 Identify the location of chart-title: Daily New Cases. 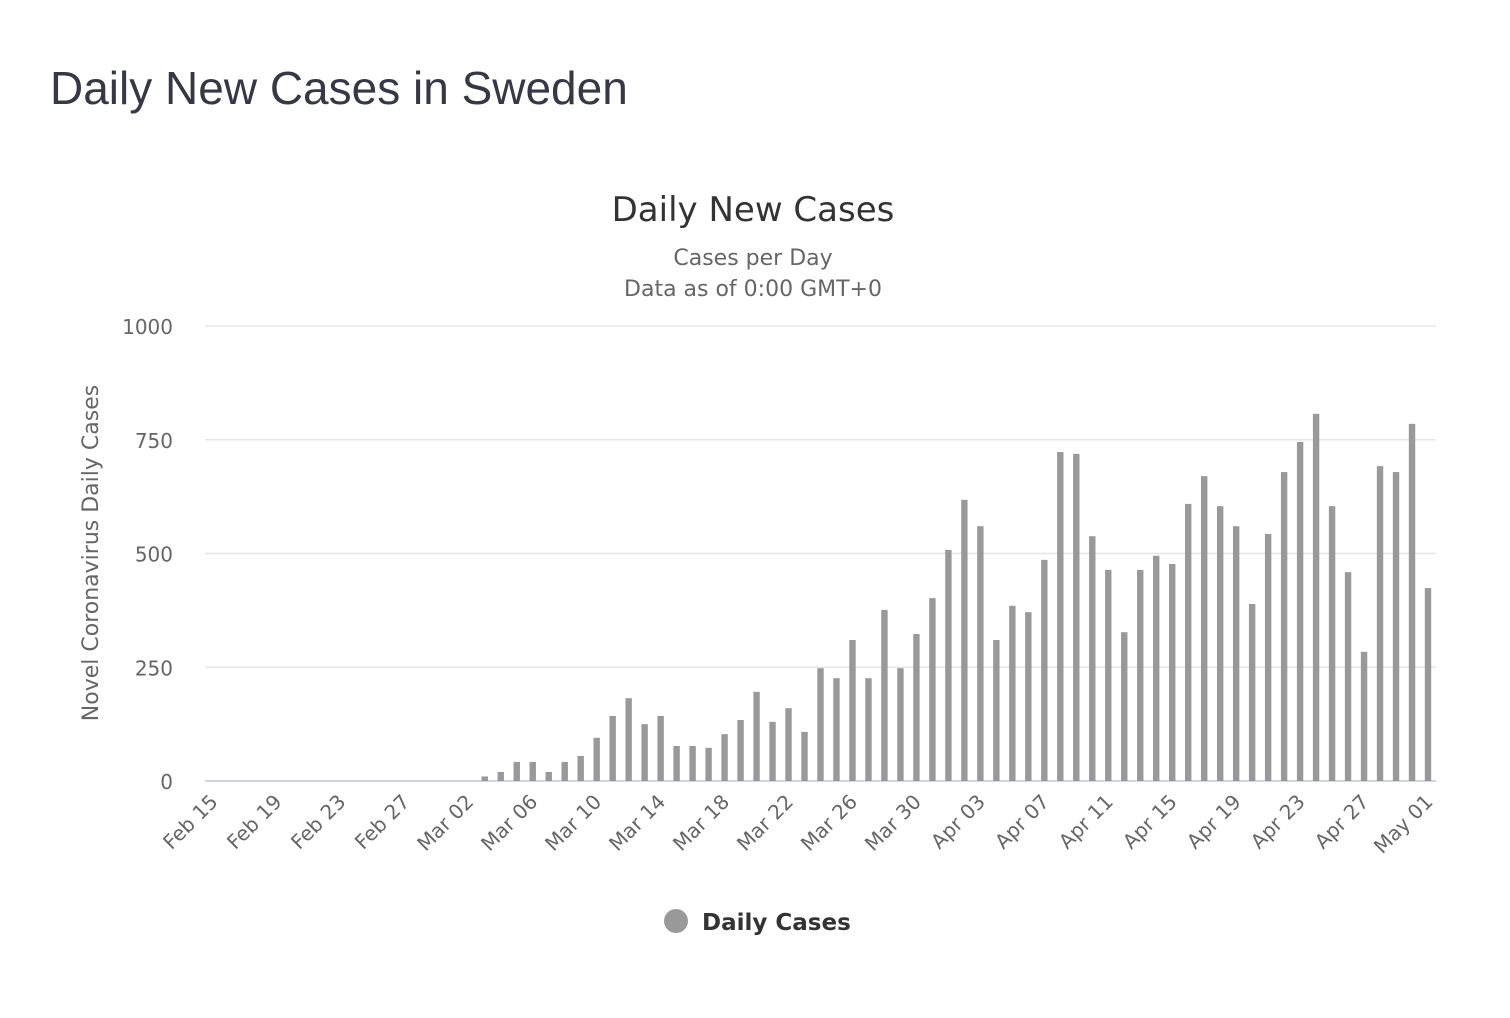
(753, 210).